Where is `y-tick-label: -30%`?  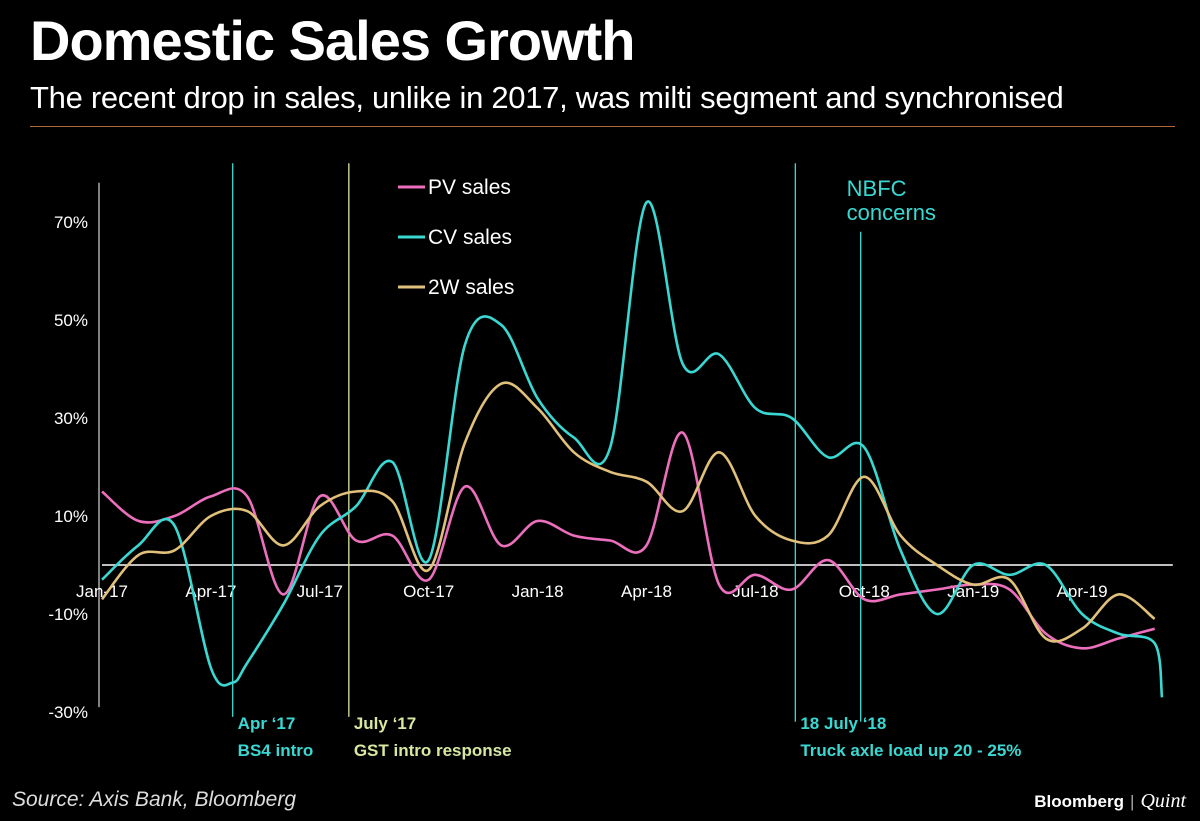 y-tick-label: -30% is located at coordinates (68, 712).